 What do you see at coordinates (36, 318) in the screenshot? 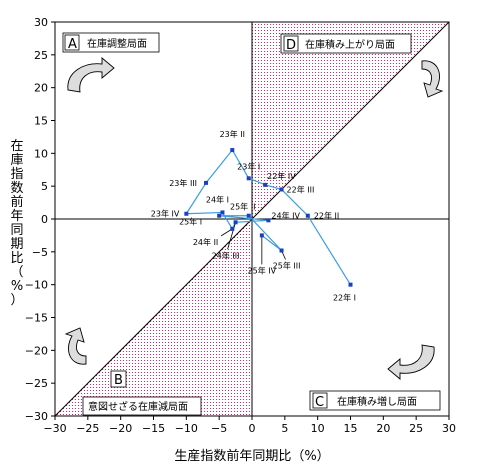
I see `y-tick-label: −15` at bounding box center [36, 318].